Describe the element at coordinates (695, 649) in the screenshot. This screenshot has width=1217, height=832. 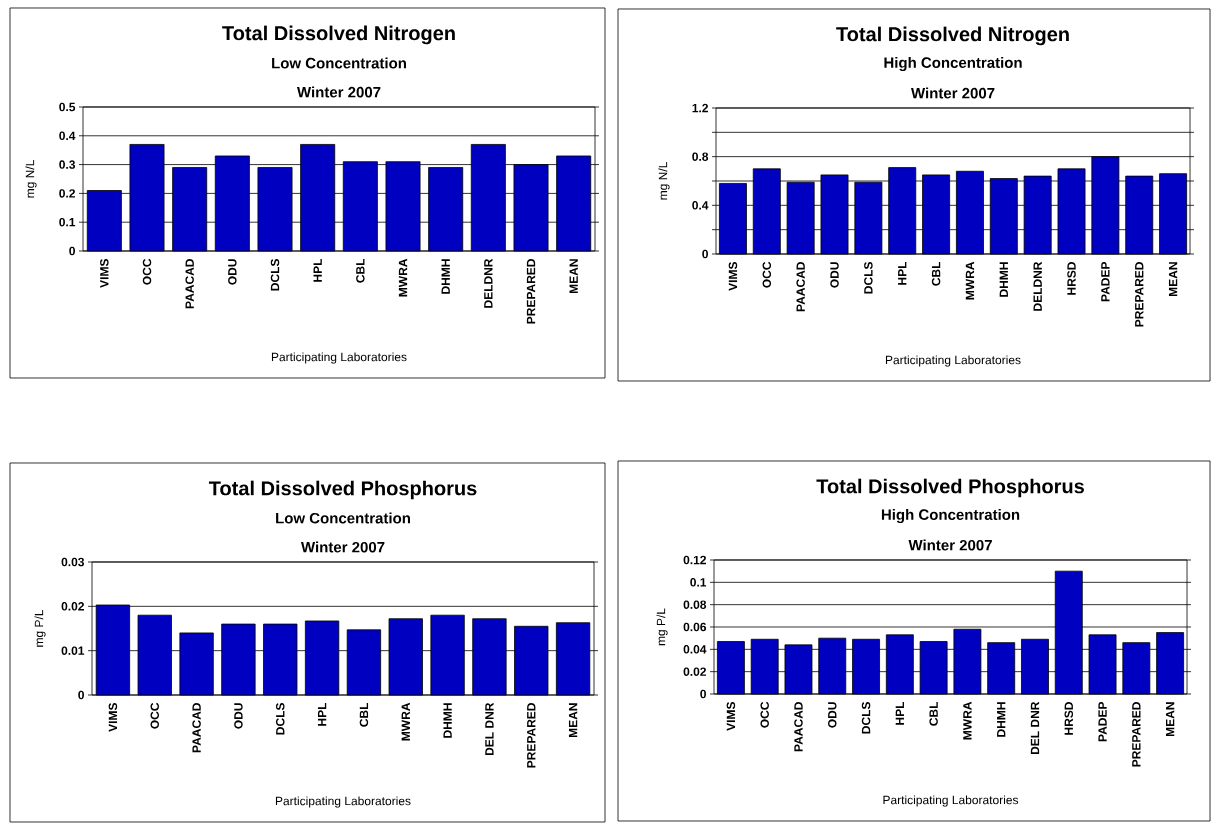
I see `y-tick-label: 0.04` at that location.